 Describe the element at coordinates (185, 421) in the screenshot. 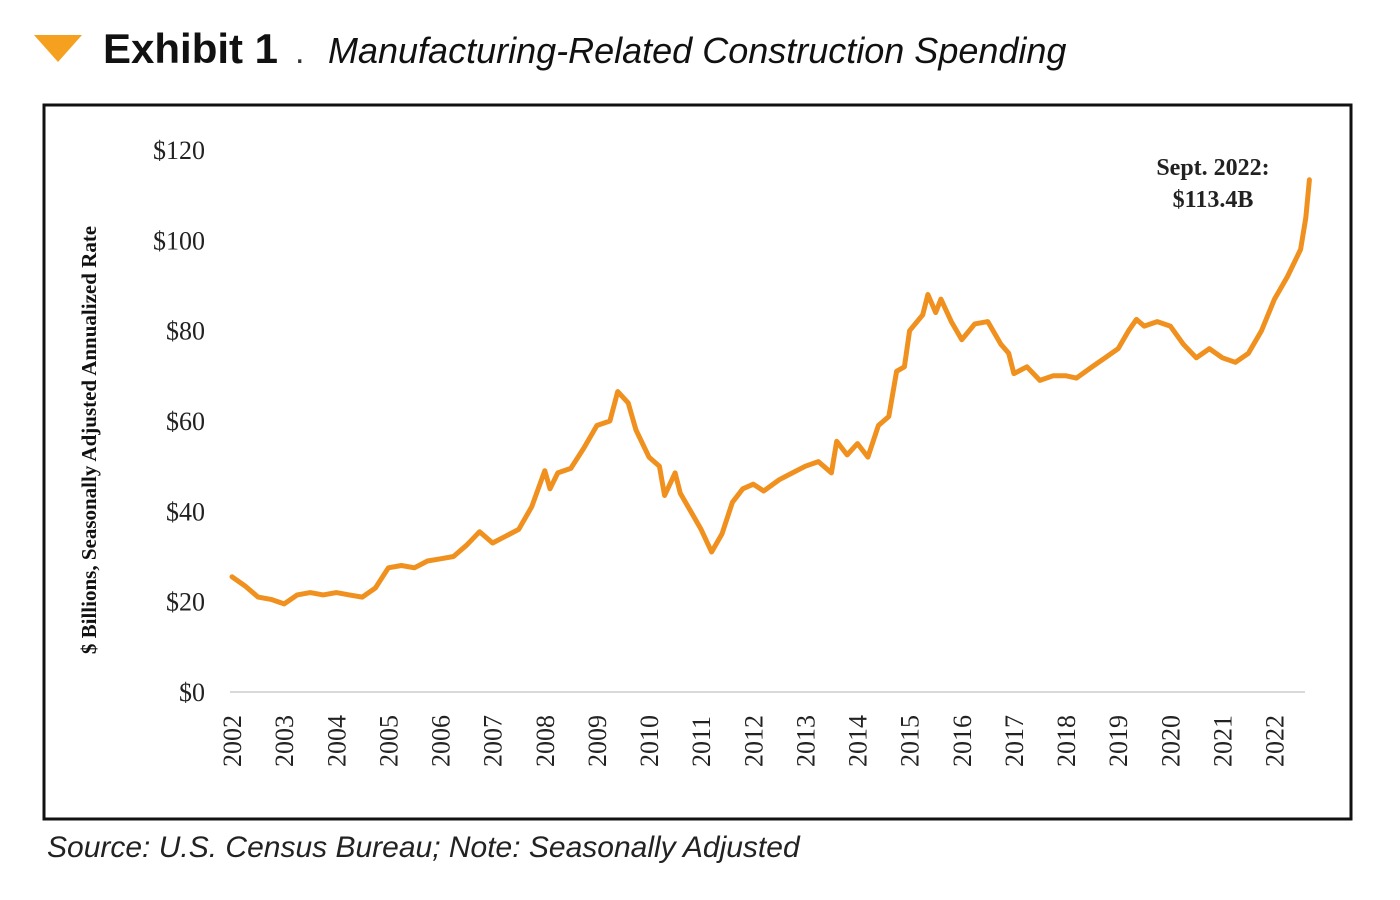

I see `y-tick-label: $60` at that location.